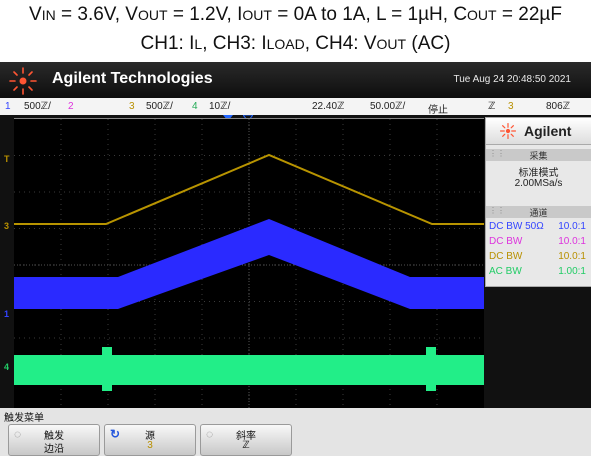 The width and height of the screenshot is (591, 456). I want to click on softkey-value: 3, so click(150, 445).